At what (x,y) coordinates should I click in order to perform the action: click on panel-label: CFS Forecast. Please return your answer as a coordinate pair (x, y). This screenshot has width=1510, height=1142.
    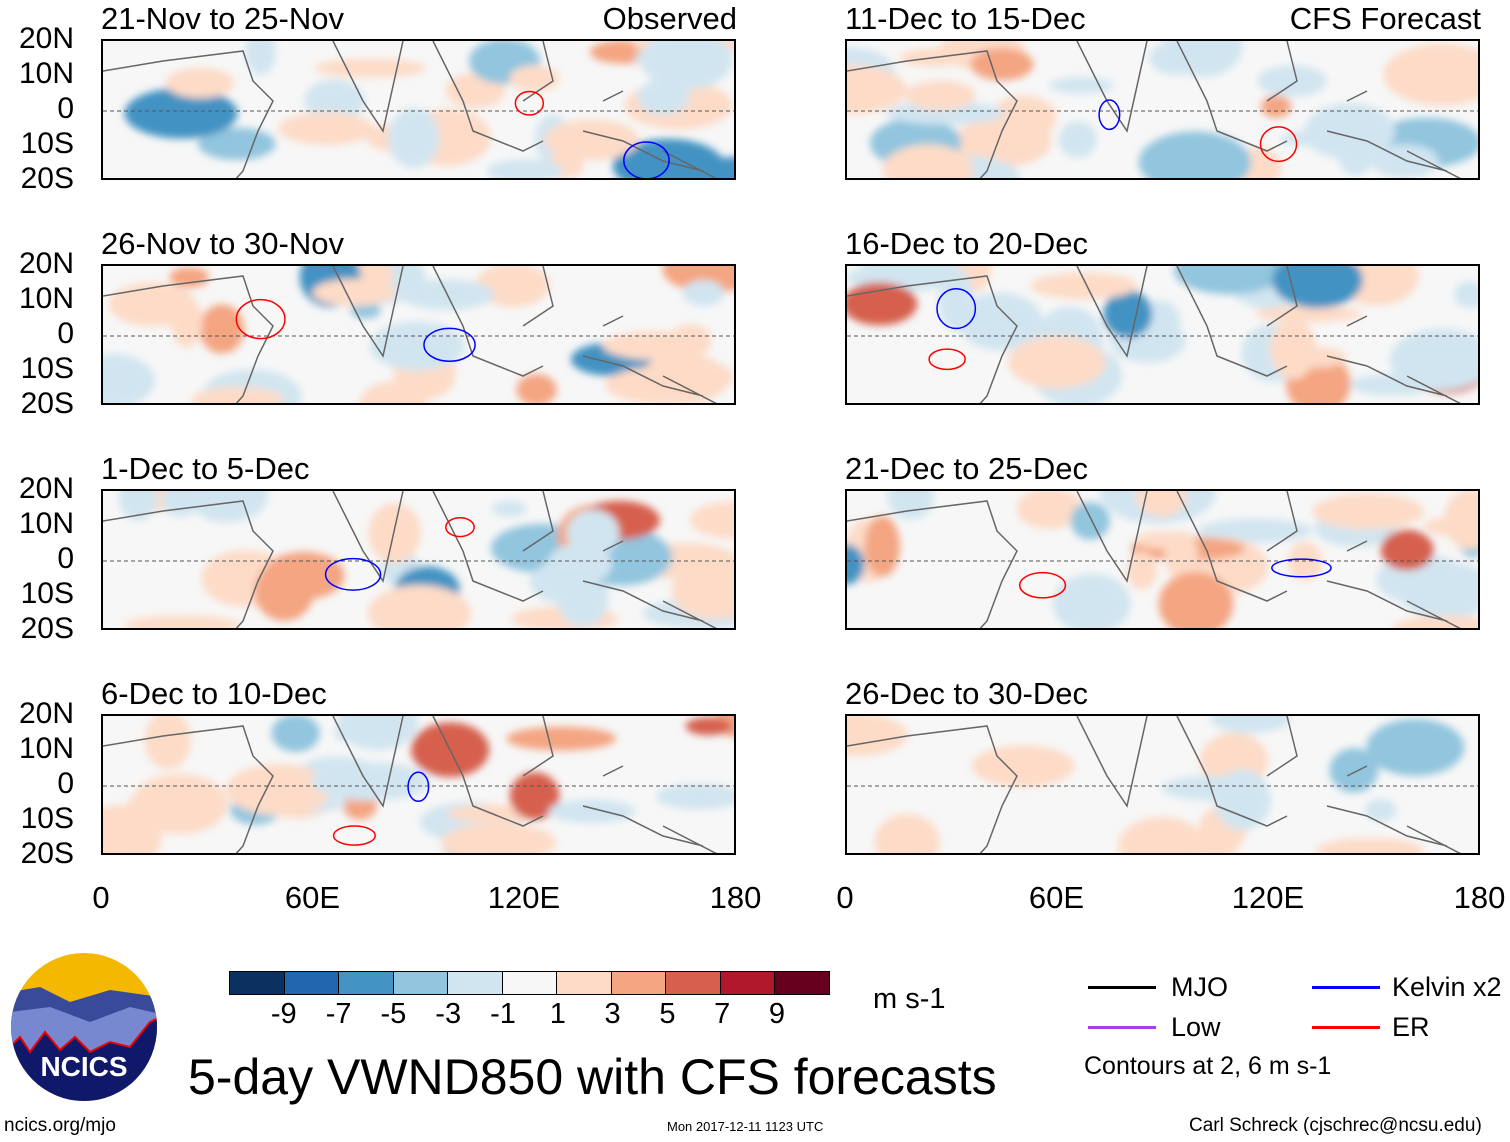
    Looking at the image, I should click on (1385, 18).